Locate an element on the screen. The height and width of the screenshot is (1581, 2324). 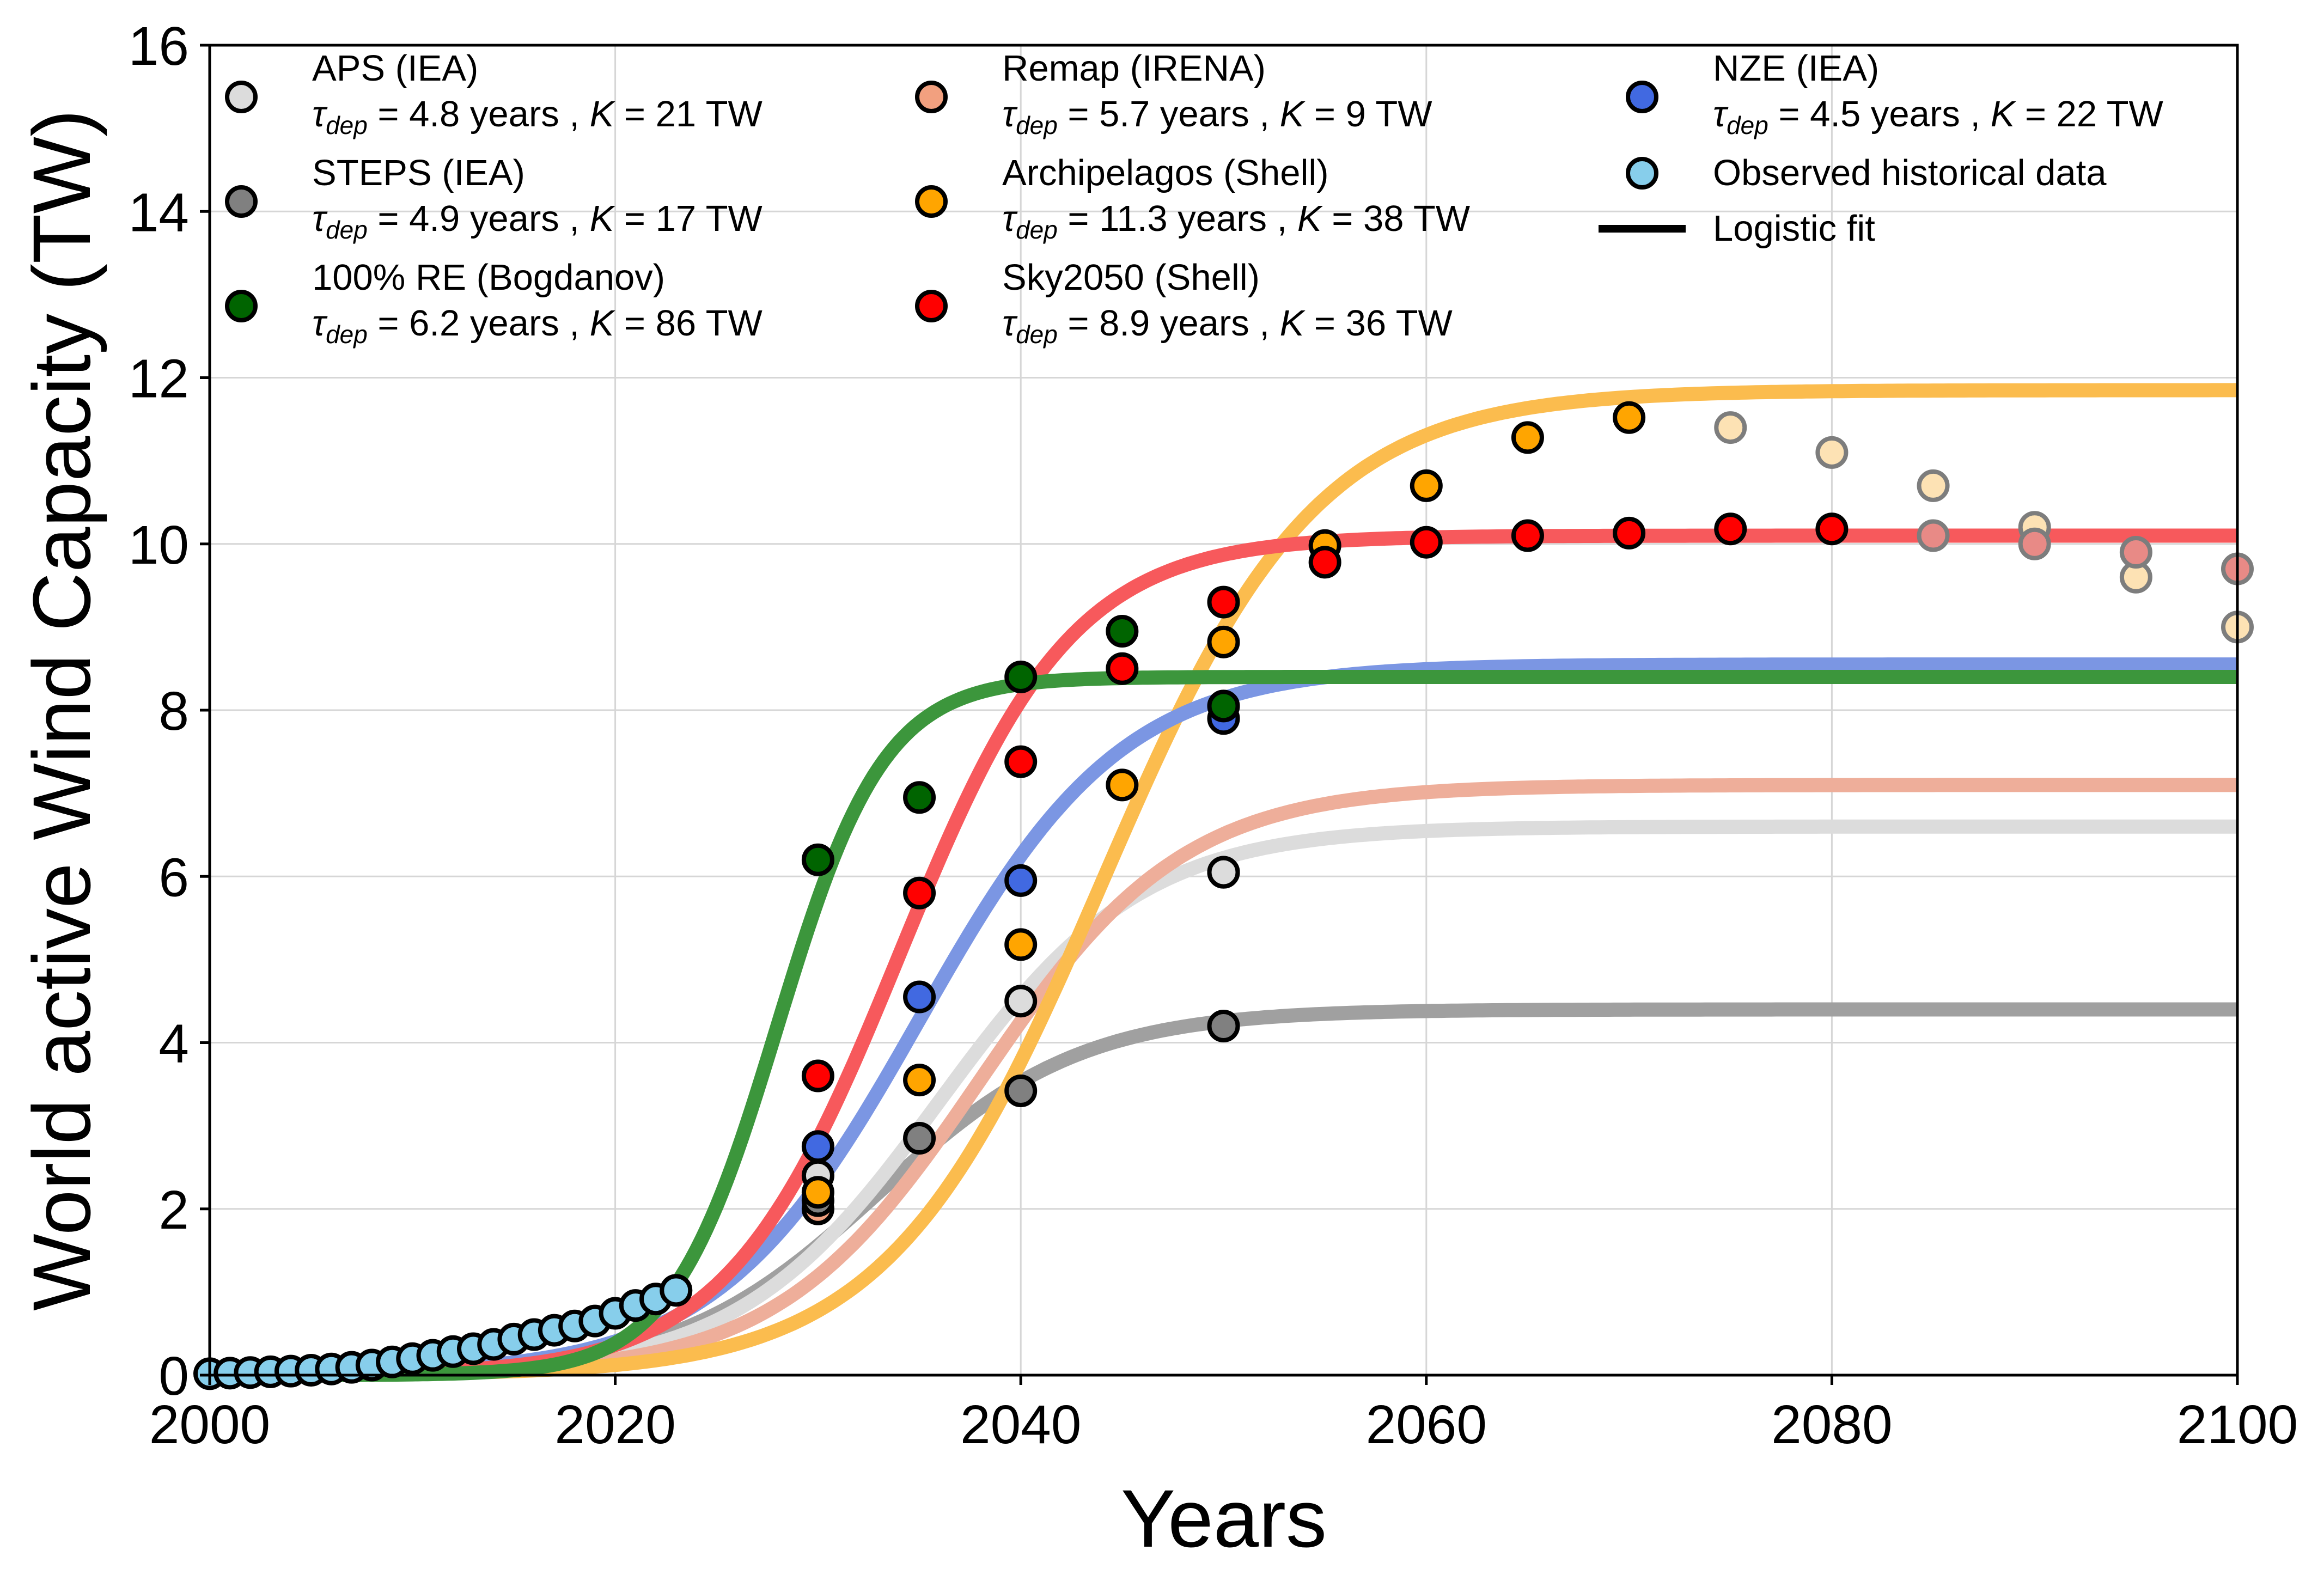
legend-label-archipelagos-shell: Archipelagos (Shell) is located at coordinates (1165, 172).